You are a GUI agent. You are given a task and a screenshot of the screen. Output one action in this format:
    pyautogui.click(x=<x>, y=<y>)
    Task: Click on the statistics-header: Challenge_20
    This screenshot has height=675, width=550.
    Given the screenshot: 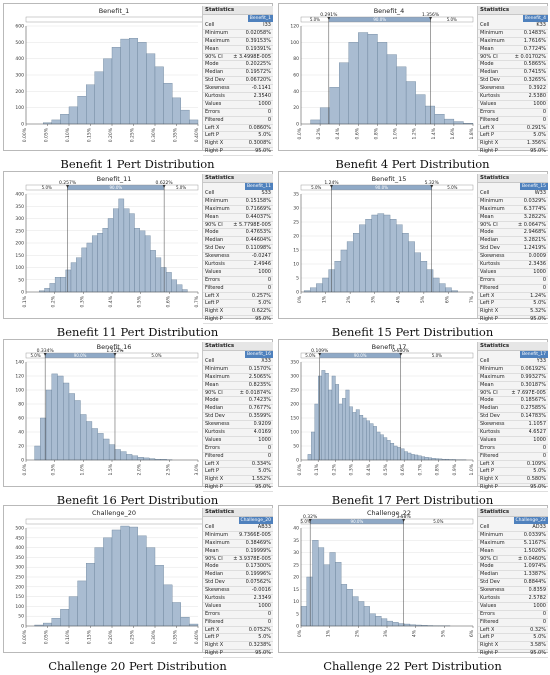 What is the action you would take?
    pyautogui.click(x=238, y=520)
    